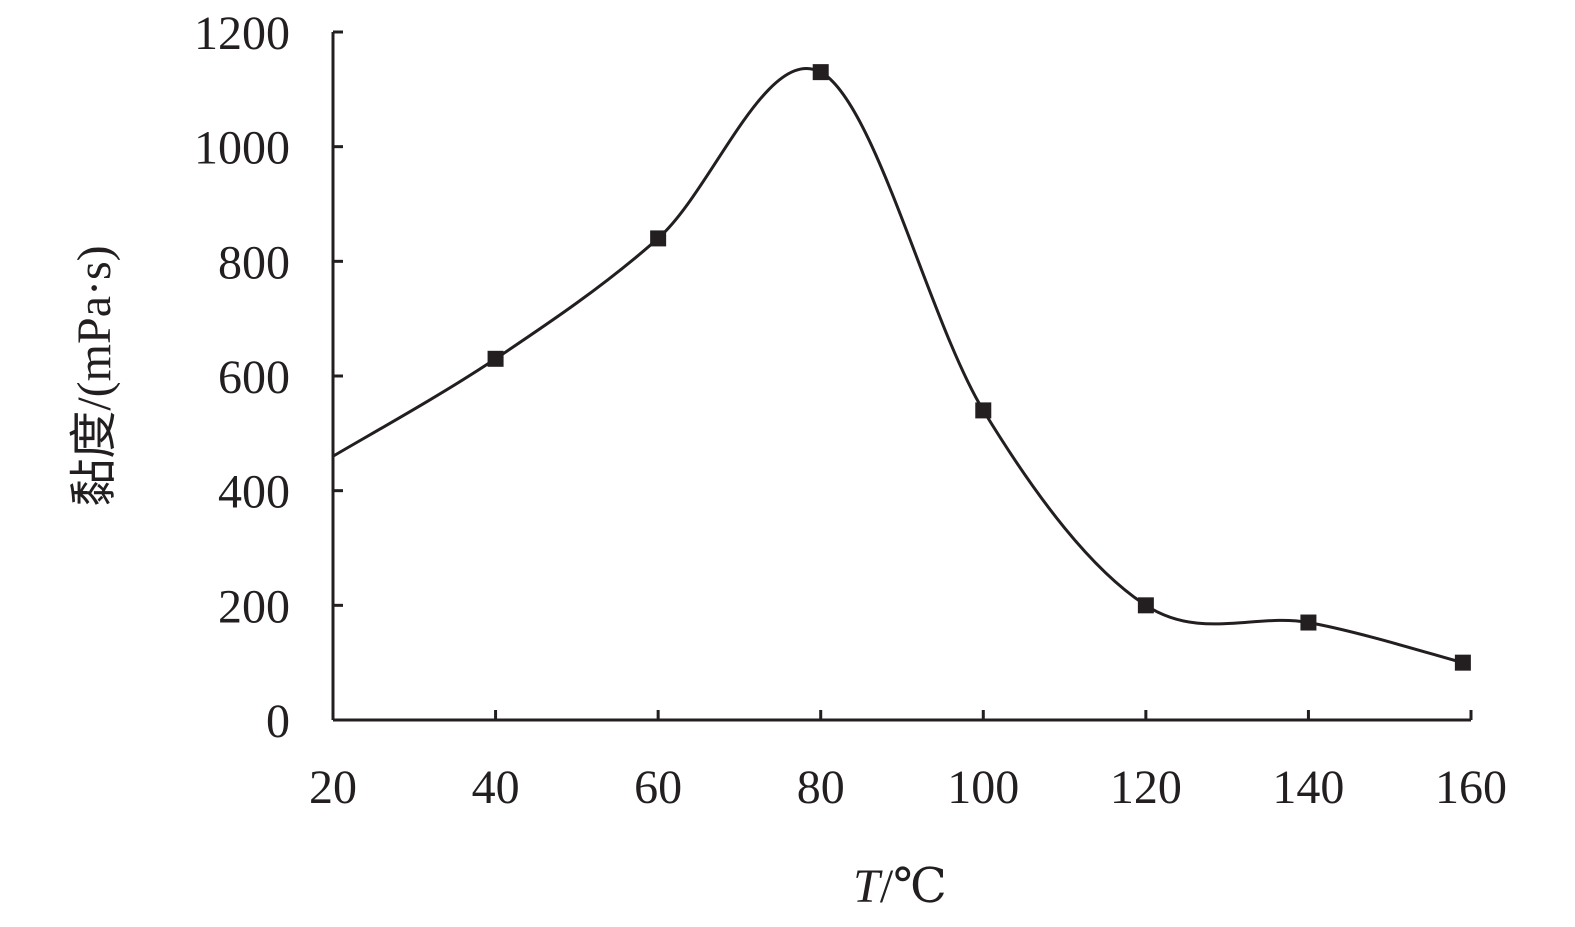 Image resolution: width=1575 pixels, height=927 pixels. I want to click on x-ticks: 20 40 60 80 100 120 140 160, so click(908, 762).